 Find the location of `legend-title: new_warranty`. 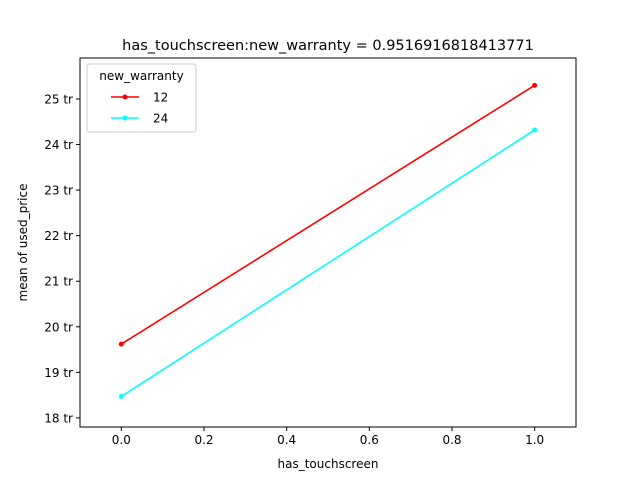

legend-title: new_warranty is located at coordinates (141, 76).